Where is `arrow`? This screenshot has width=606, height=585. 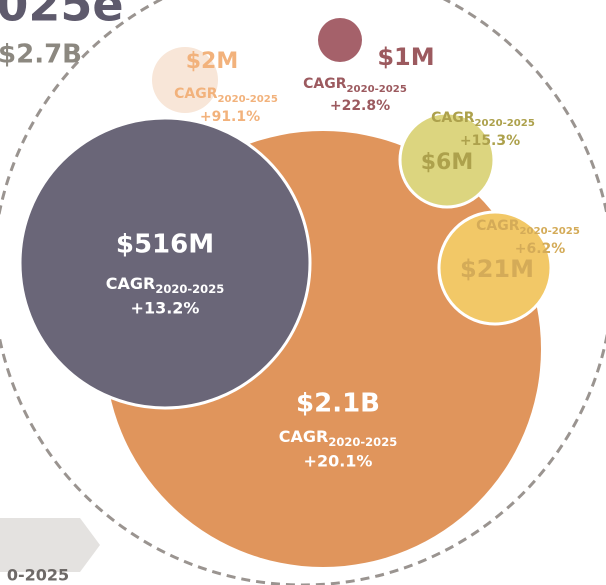 arrow is located at coordinates (50, 545).